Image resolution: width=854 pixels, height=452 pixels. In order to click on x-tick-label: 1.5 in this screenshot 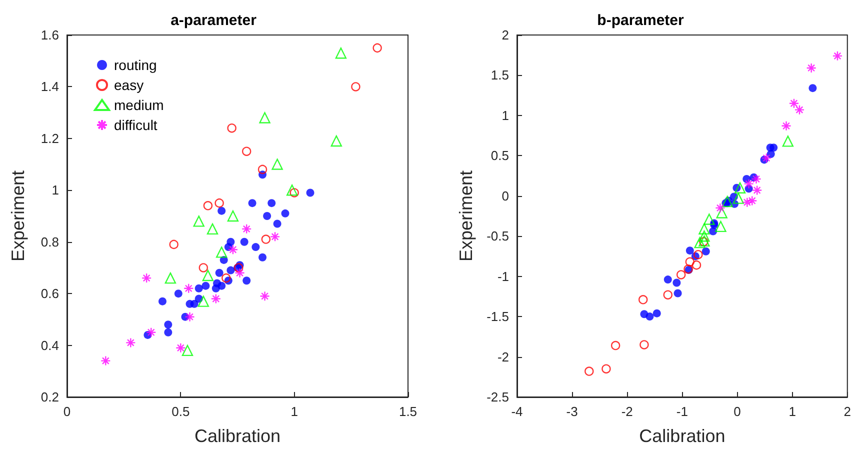, I will do `click(408, 411)`.